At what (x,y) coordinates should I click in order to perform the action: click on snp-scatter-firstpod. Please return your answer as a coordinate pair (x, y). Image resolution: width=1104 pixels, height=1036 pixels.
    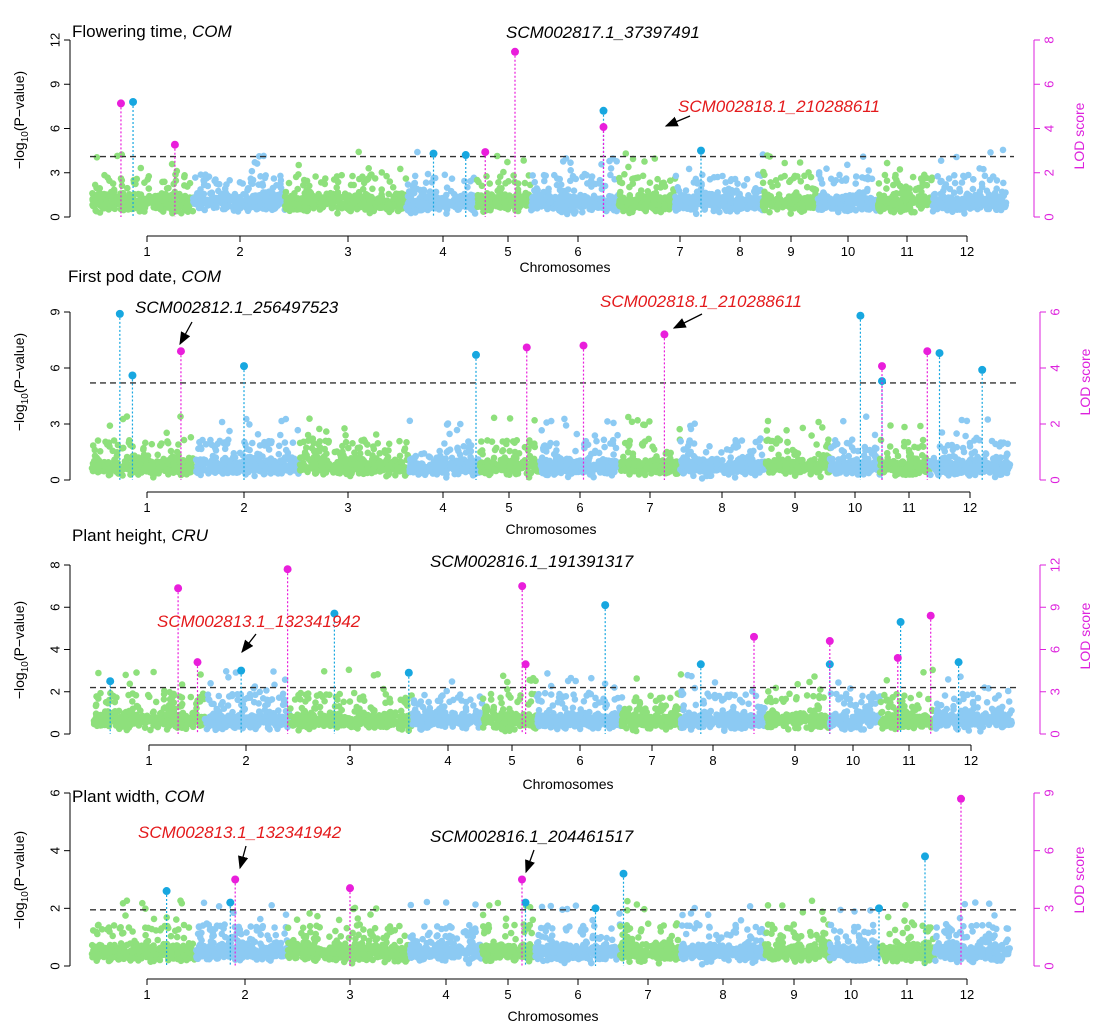
    Looking at the image, I should click on (553, 395).